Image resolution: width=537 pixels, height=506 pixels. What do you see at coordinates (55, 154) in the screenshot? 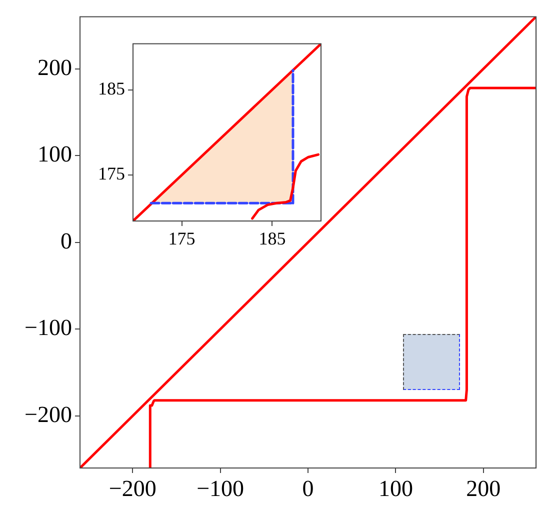
I see `y-tick-label: 100` at bounding box center [55, 154].